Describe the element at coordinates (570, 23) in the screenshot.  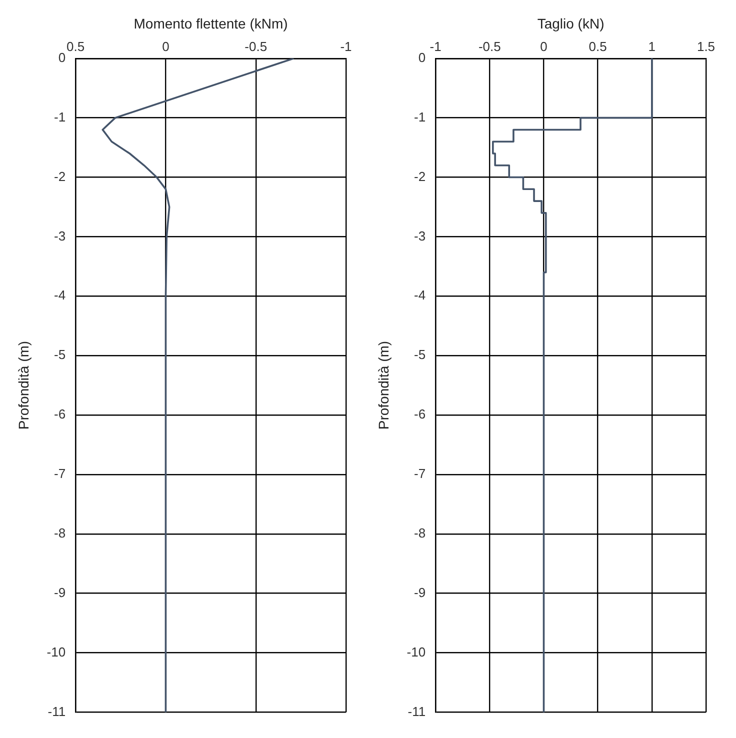
I see `x-axis-title: Taglio (kN)` at that location.